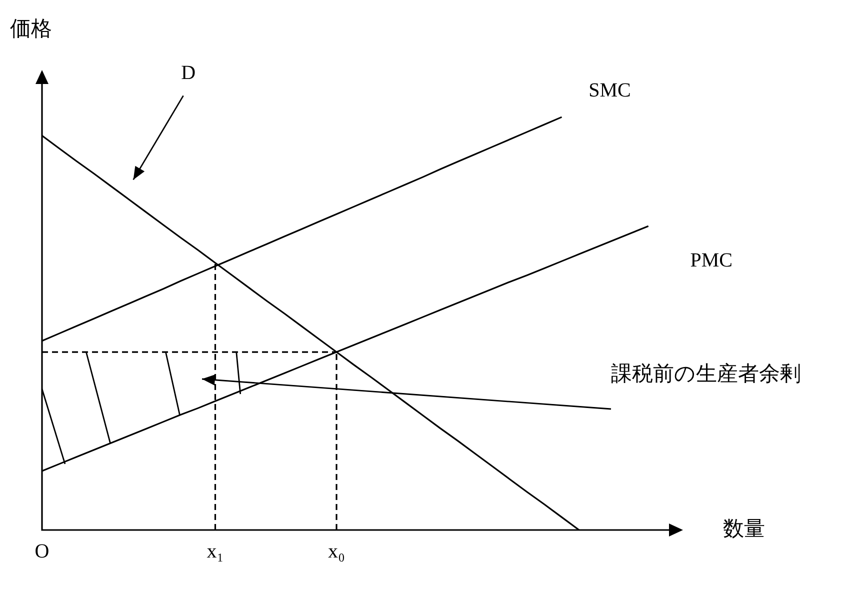  I want to click on y-axis-title: 価格, so click(31, 28).